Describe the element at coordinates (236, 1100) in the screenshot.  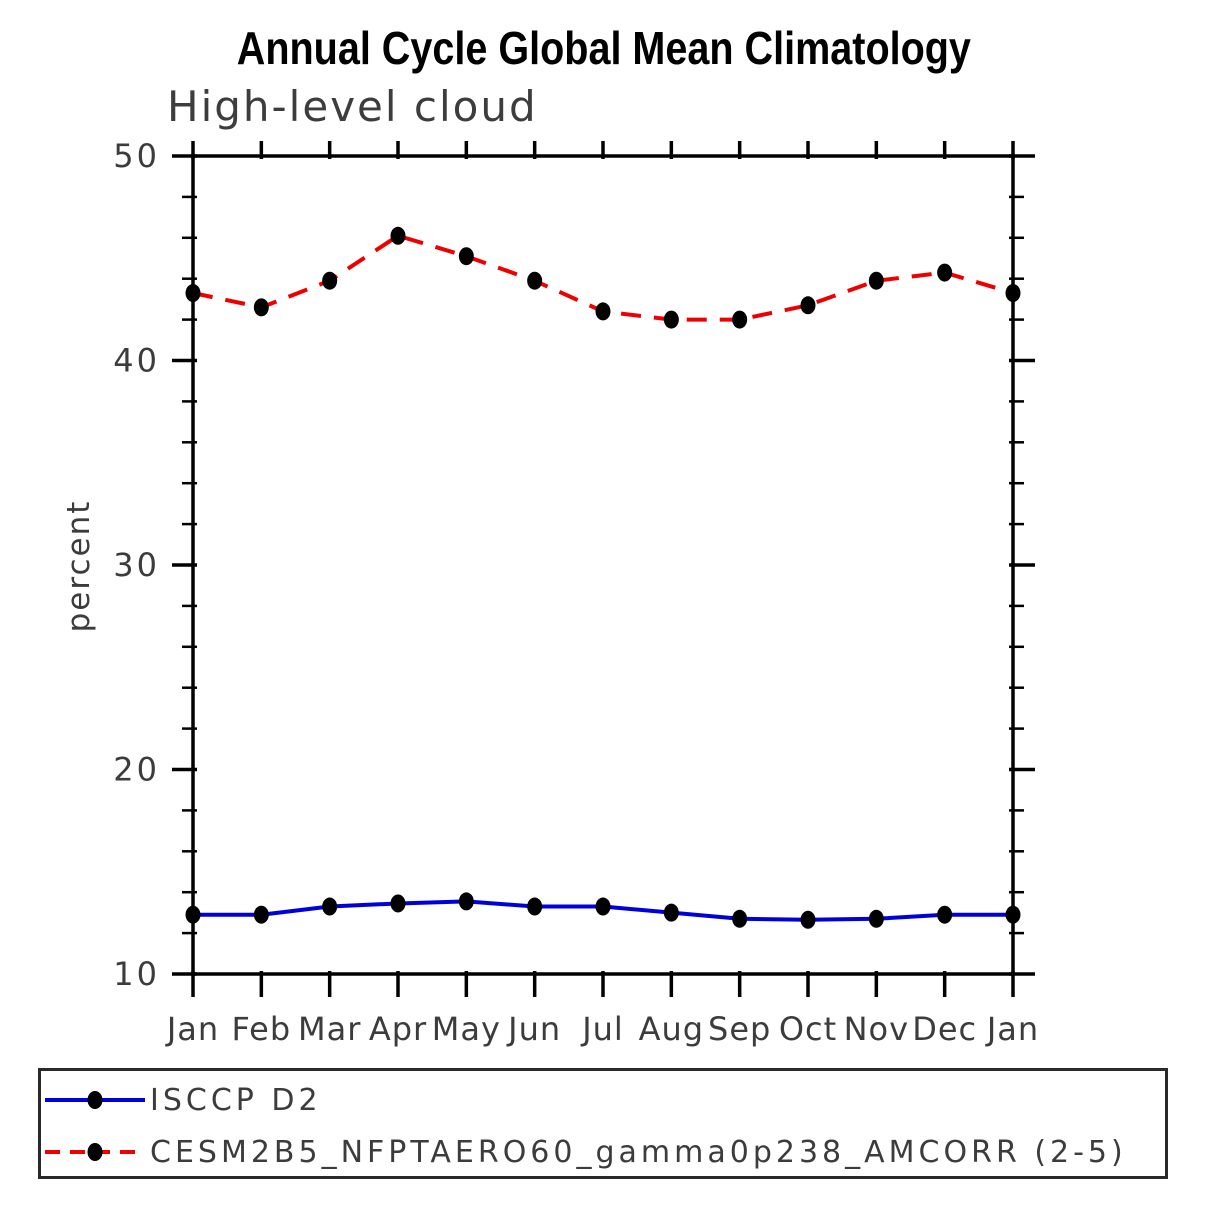
I see `legend-label-isccp: ISCCP D2` at that location.